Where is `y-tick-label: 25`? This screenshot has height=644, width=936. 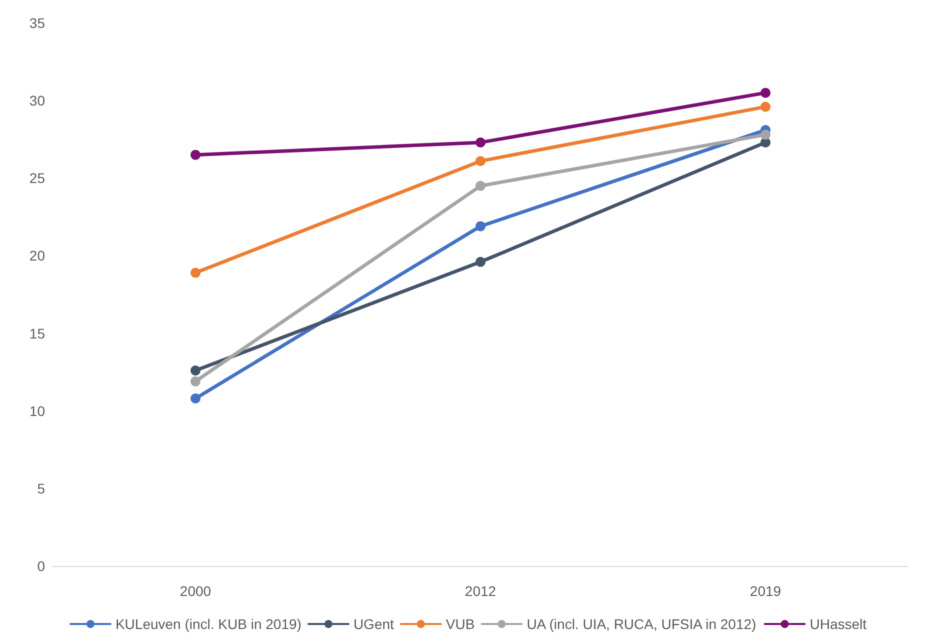 y-tick-label: 25 is located at coordinates (37, 178).